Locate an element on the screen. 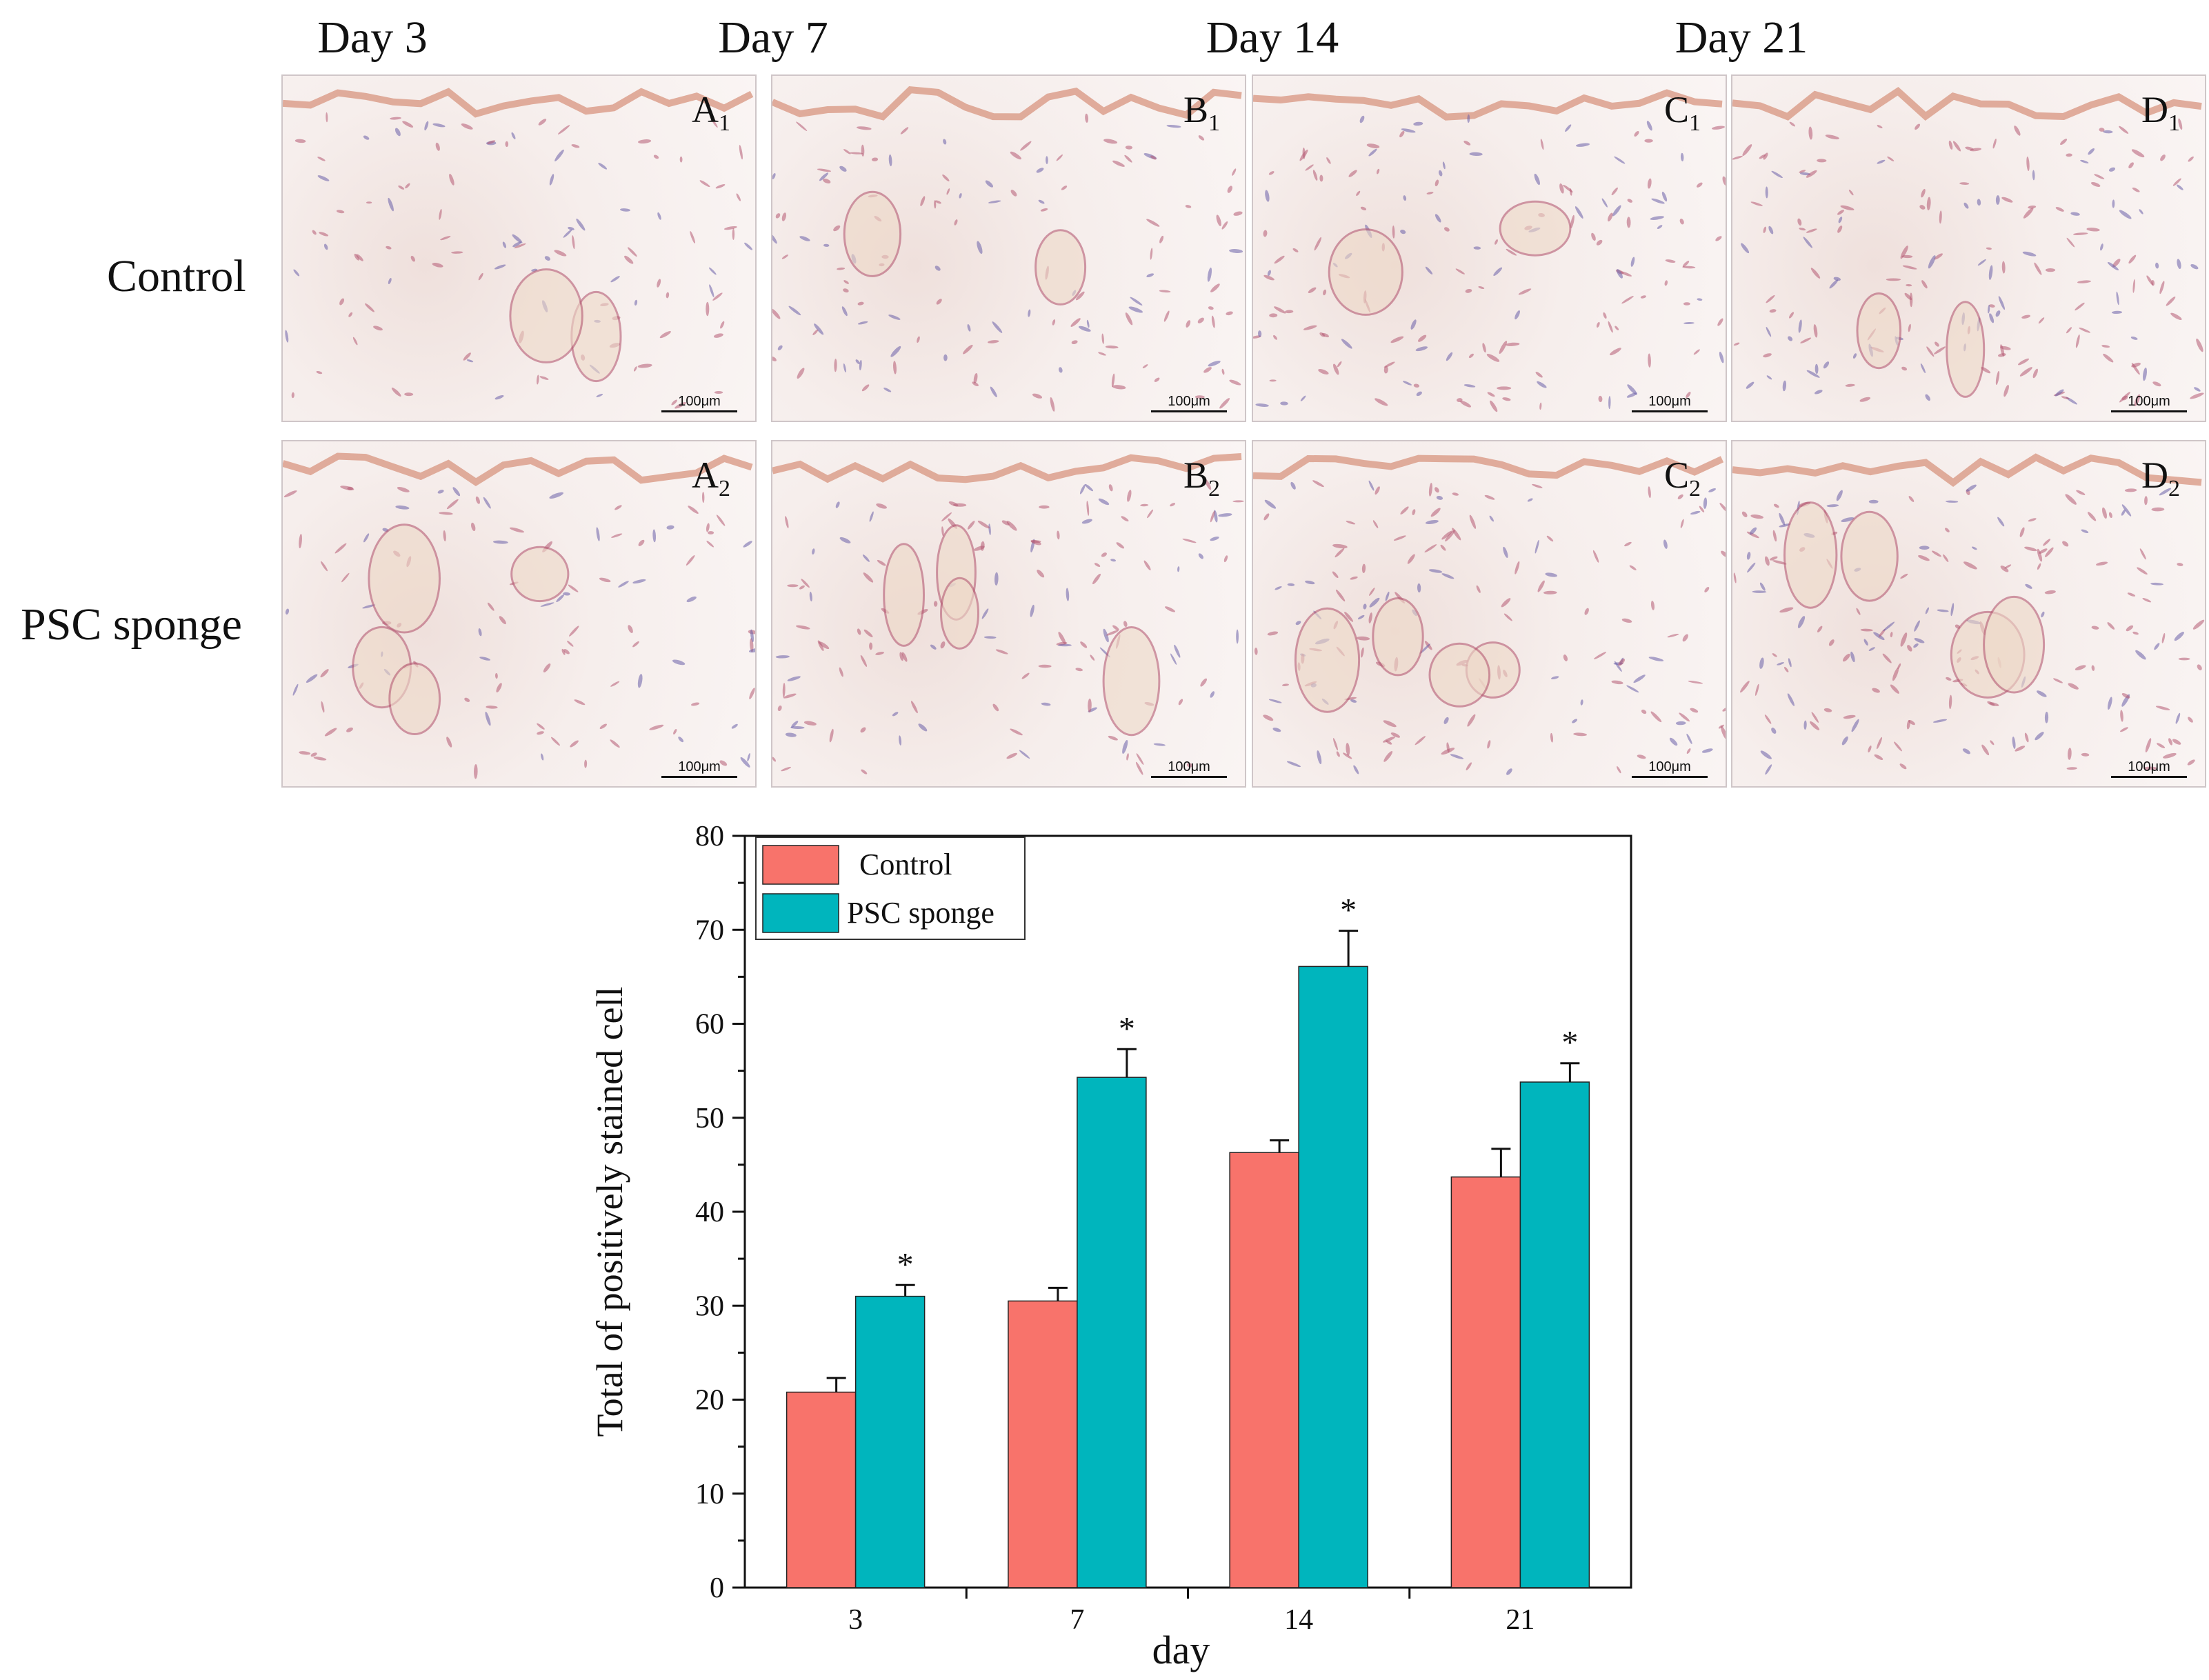 The width and height of the screenshot is (2209, 1680). y-tick-label: 20 is located at coordinates (710, 1401).